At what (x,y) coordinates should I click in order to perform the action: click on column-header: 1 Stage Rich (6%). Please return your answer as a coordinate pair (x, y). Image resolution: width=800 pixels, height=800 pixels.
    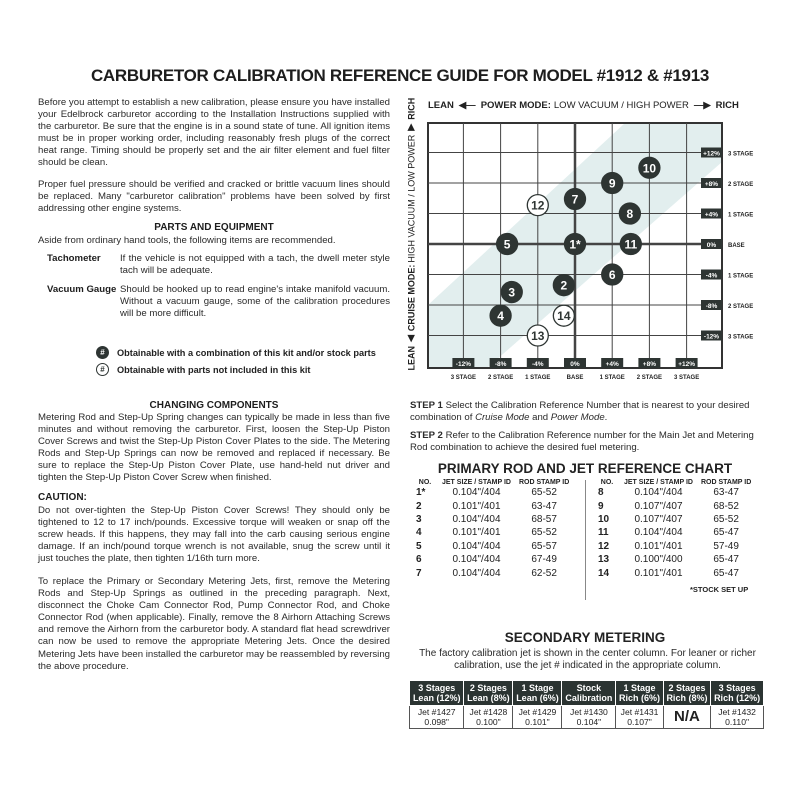
    Looking at the image, I should click on (639, 693).